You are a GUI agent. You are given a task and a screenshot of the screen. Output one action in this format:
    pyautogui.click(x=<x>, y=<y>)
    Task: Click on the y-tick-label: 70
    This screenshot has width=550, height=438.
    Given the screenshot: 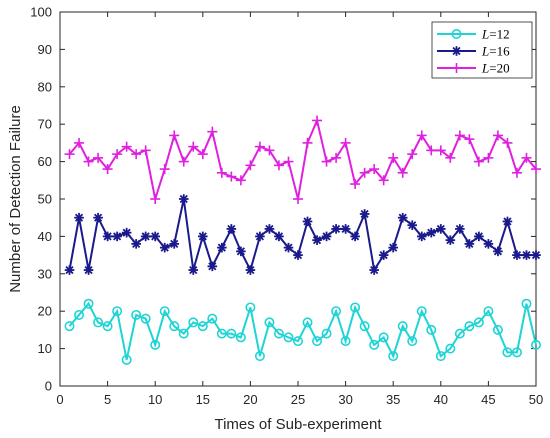 What is the action you would take?
    pyautogui.click(x=45, y=124)
    